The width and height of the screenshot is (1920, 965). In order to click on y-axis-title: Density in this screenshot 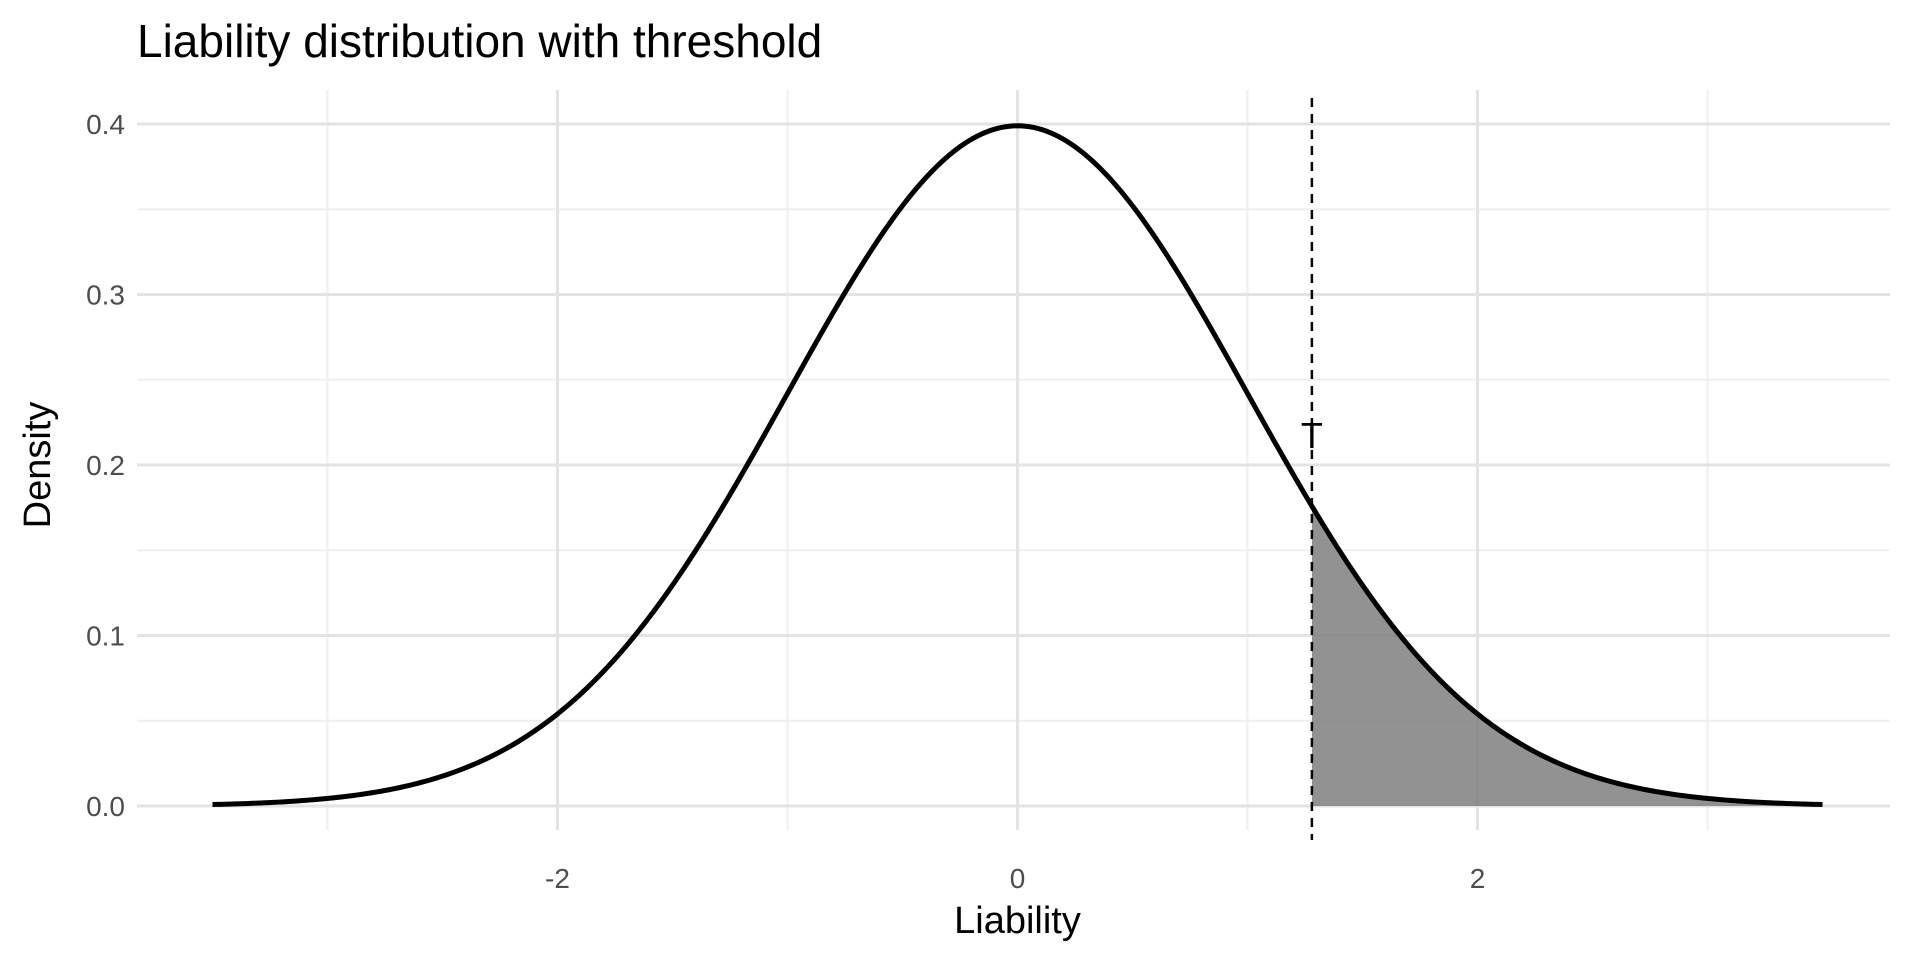, I will do `click(38, 465)`.